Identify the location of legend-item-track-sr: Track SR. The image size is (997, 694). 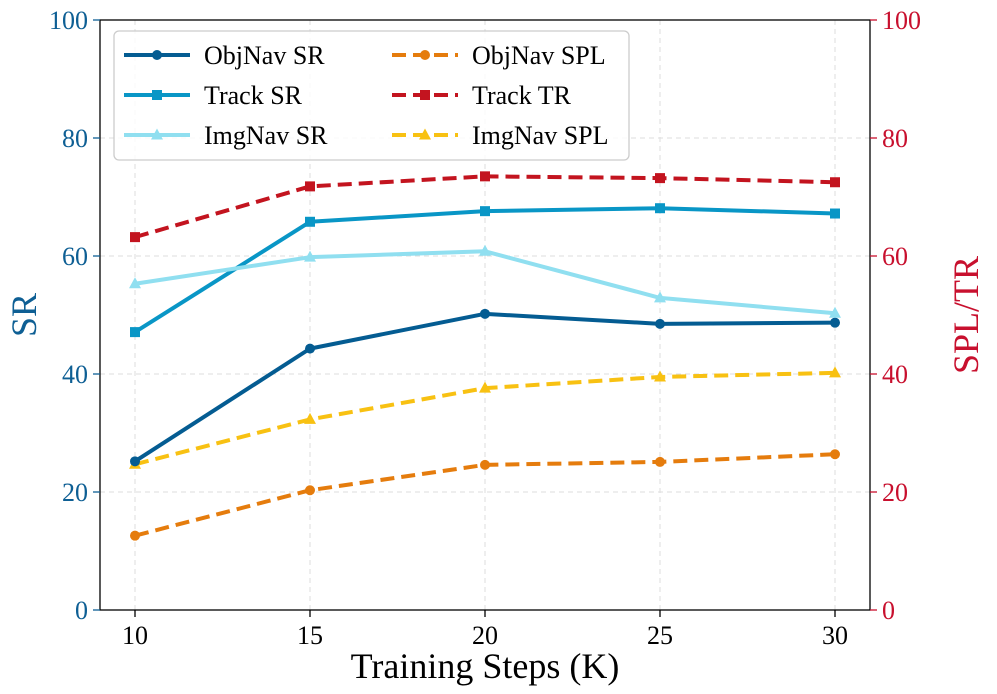
(213, 95).